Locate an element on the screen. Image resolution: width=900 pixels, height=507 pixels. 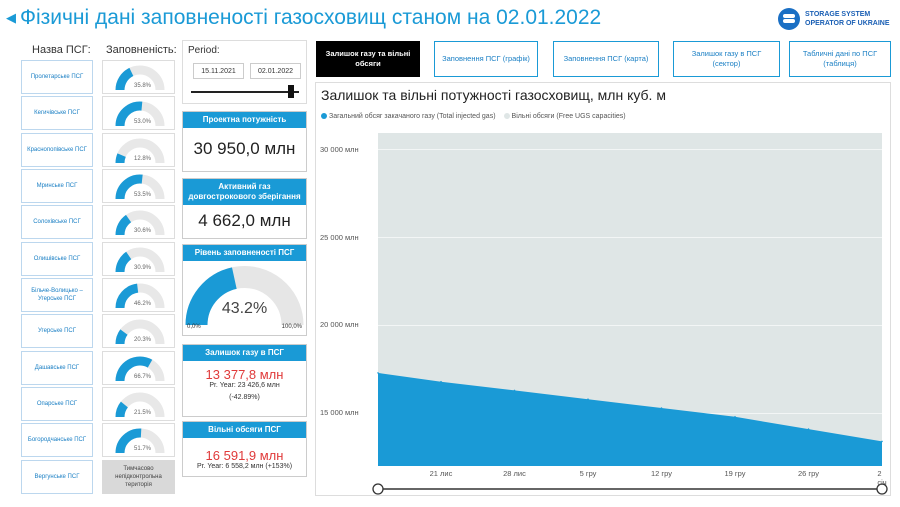
storage-fill-value: 35.8% is located at coordinates (143, 86).